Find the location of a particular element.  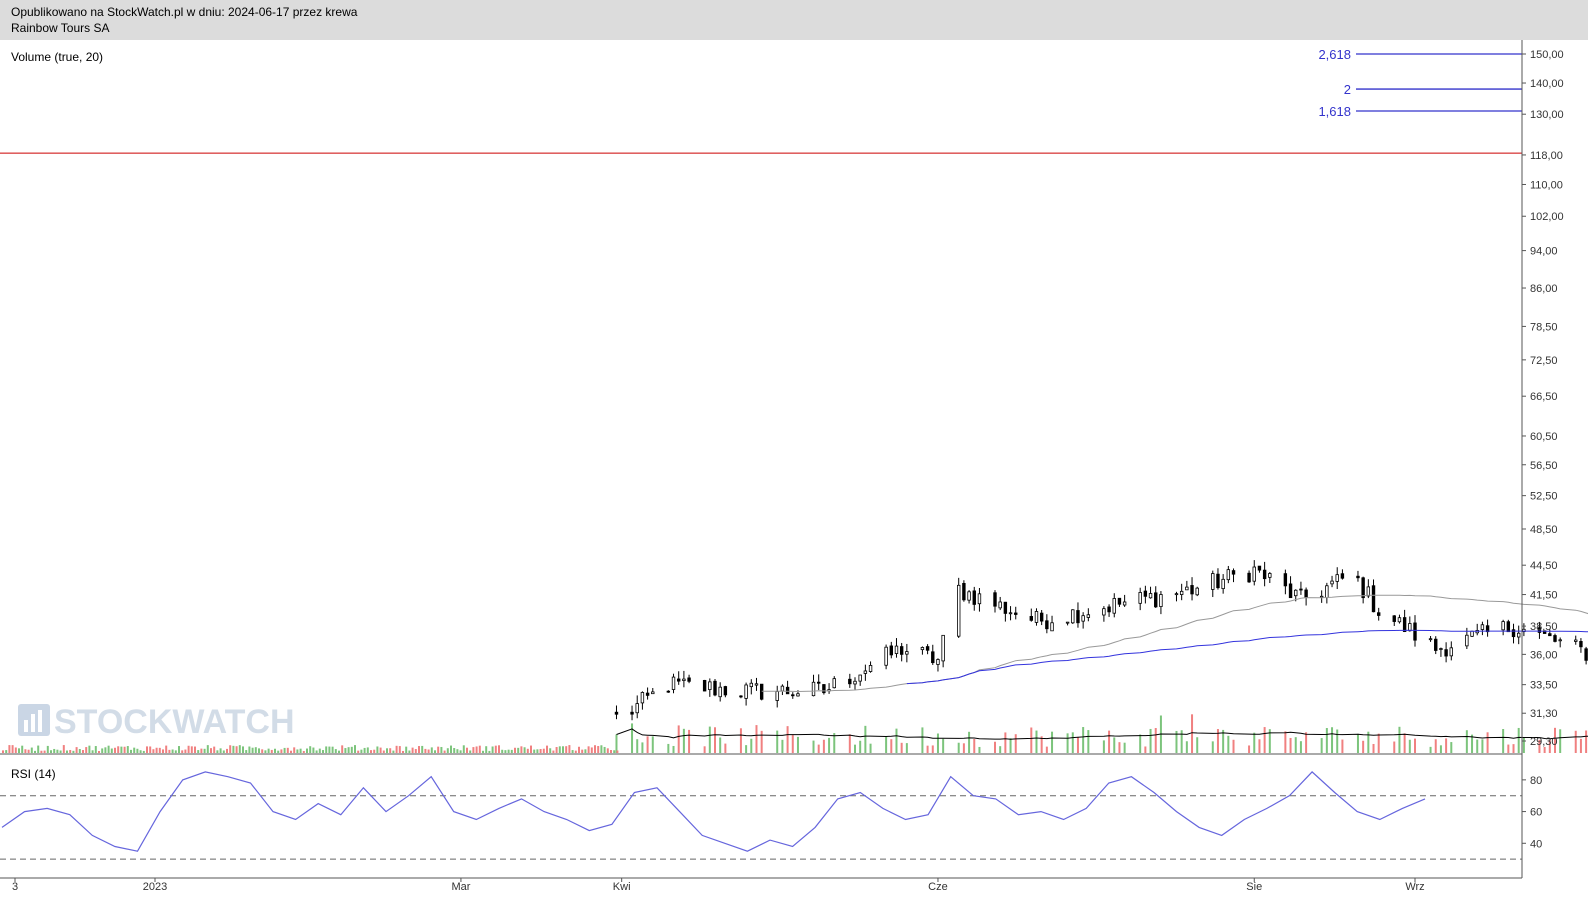

rsi-tick-label: 40 is located at coordinates (1536, 844).